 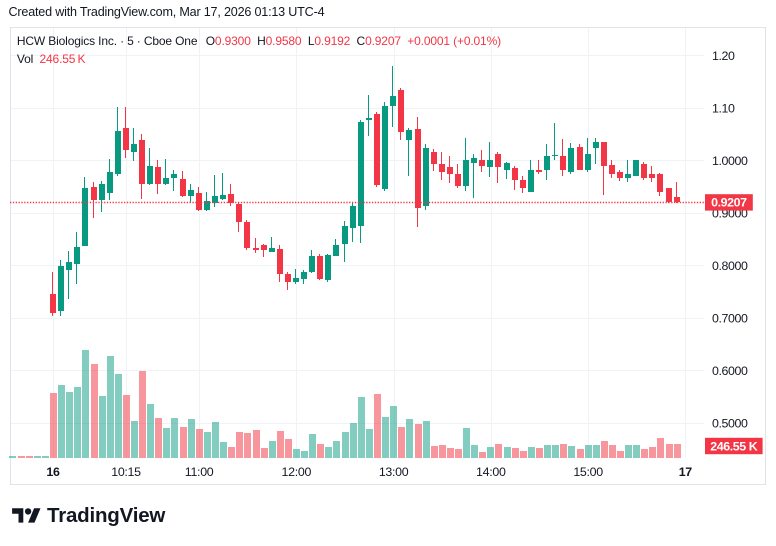 What do you see at coordinates (723, 56) in the screenshot?
I see `svg-text: 1.20` at bounding box center [723, 56].